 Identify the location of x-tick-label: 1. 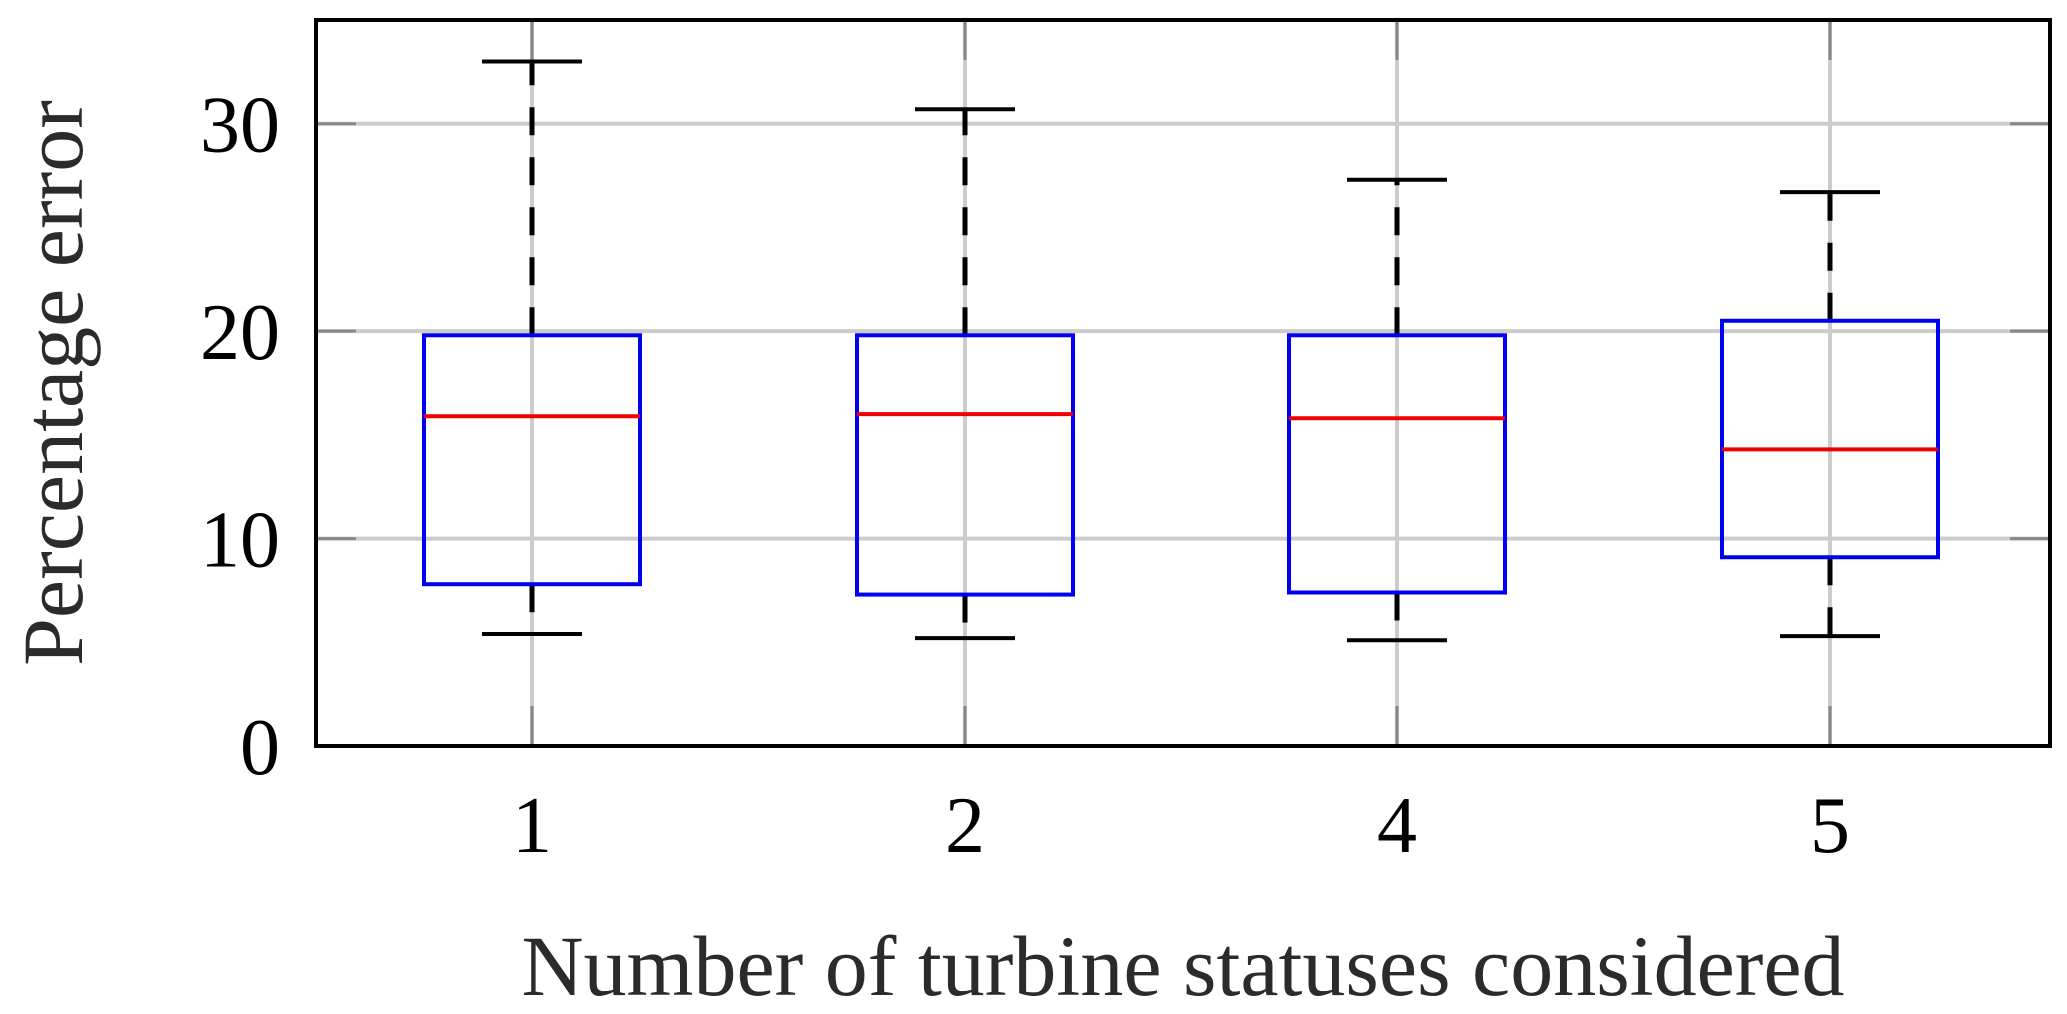
(532, 826).